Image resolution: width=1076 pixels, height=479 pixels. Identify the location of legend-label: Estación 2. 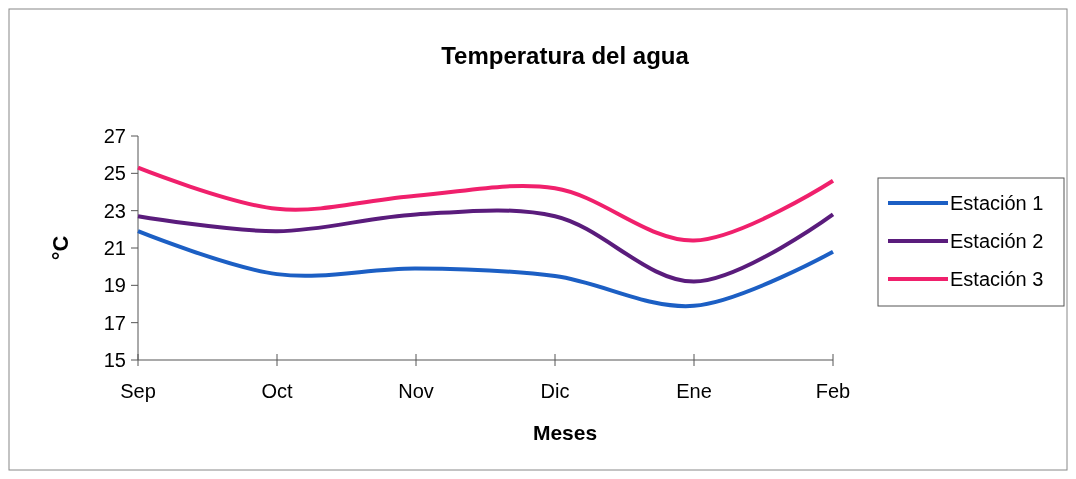
(997, 241).